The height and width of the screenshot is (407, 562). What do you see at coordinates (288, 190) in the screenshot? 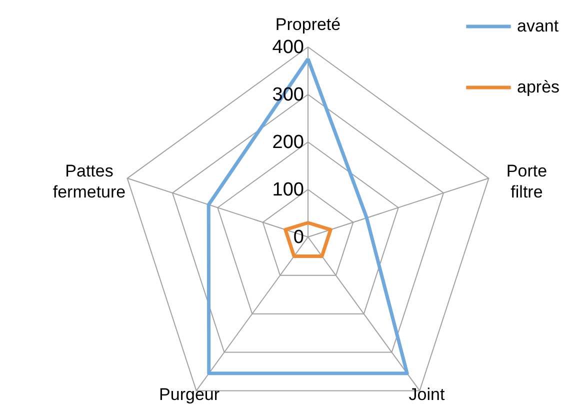
I see `y-tick-label: 100` at bounding box center [288, 190].